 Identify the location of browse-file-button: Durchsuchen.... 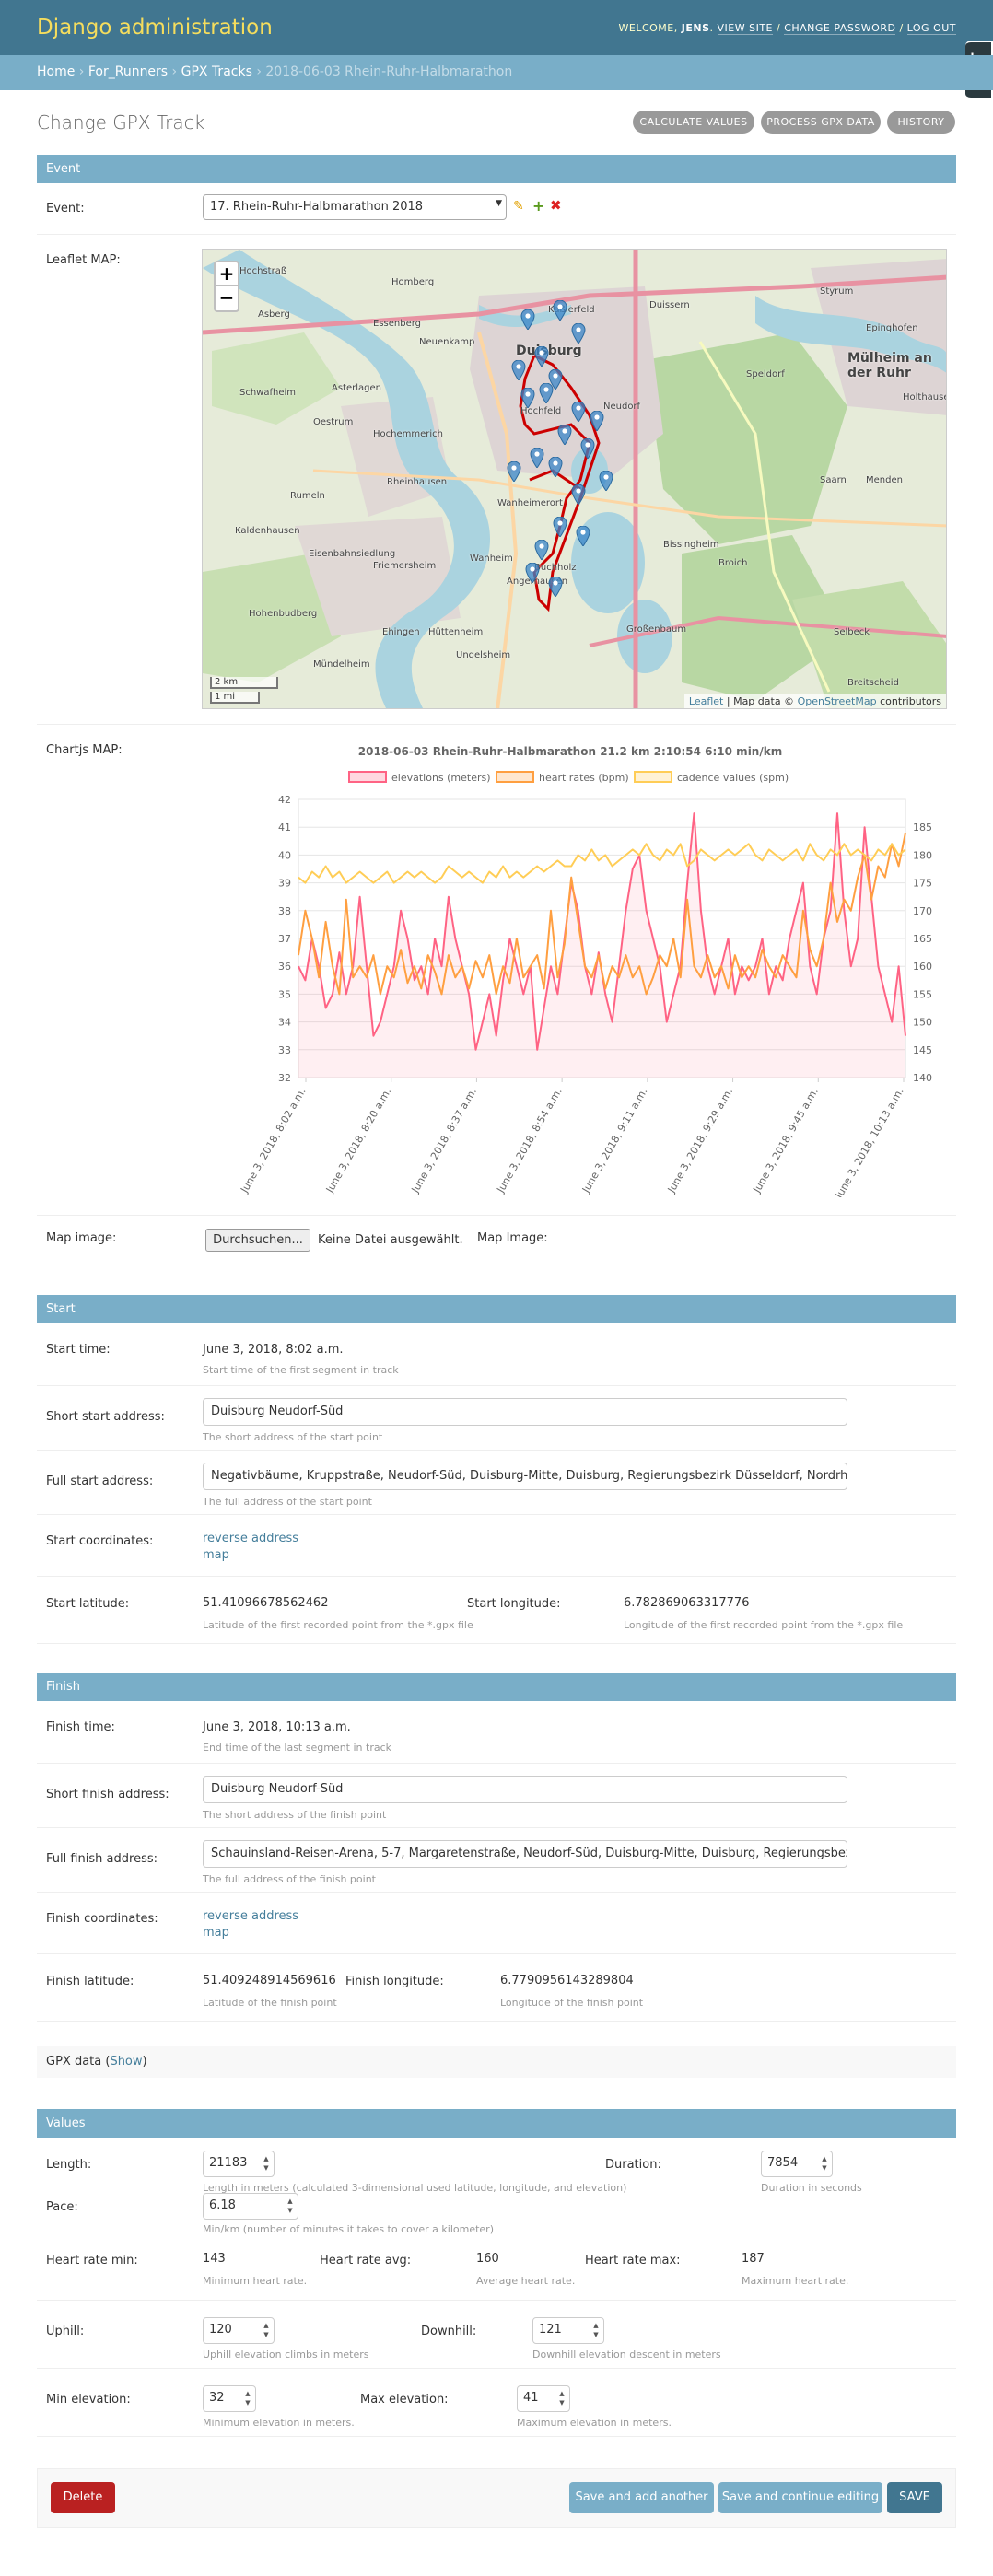
(257, 1240).